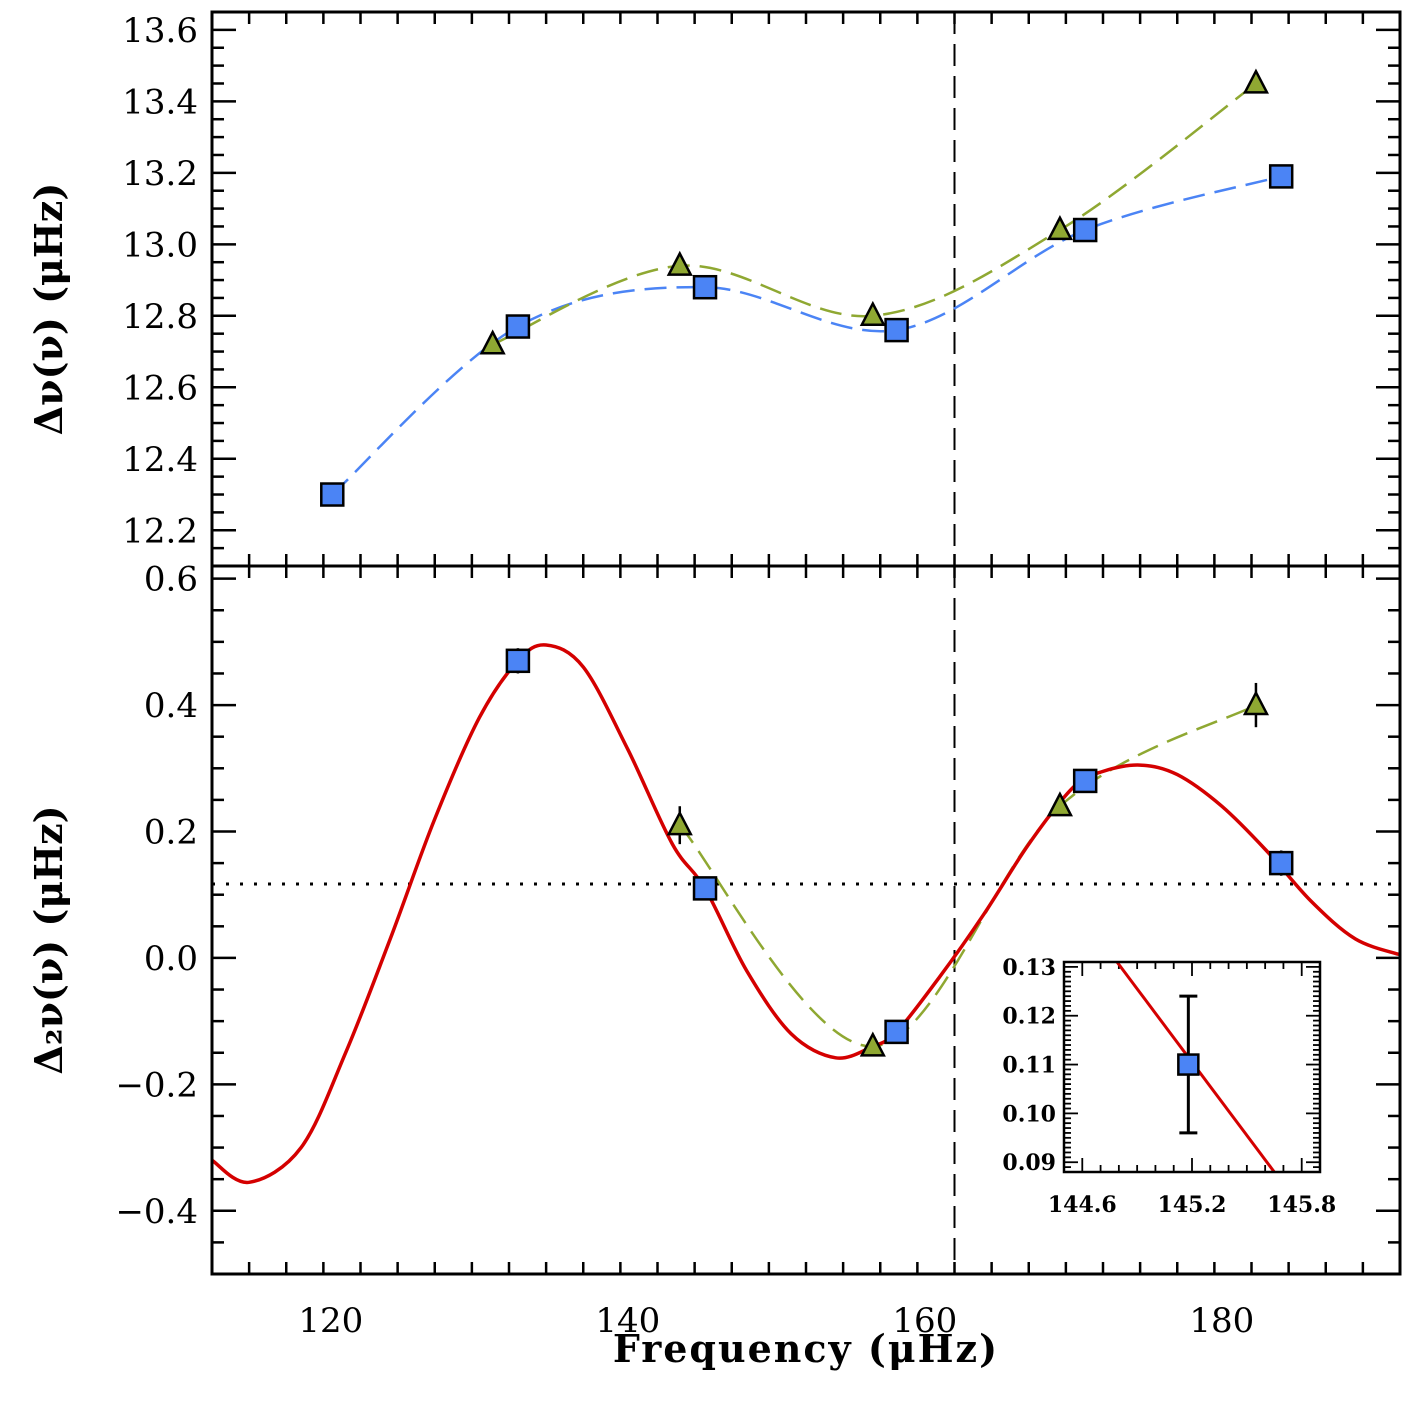  Describe the element at coordinates (160, 531) in the screenshot. I see `top-y-tick-label: 12.2` at that location.